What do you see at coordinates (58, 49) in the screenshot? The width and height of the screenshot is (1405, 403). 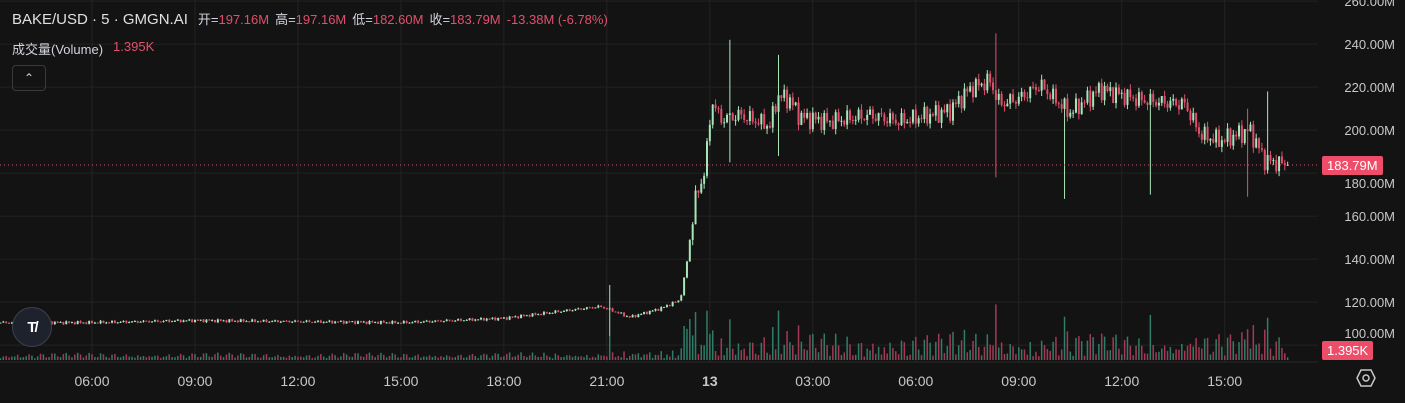 I see `volume-label: 成交量(Volume)` at bounding box center [58, 49].